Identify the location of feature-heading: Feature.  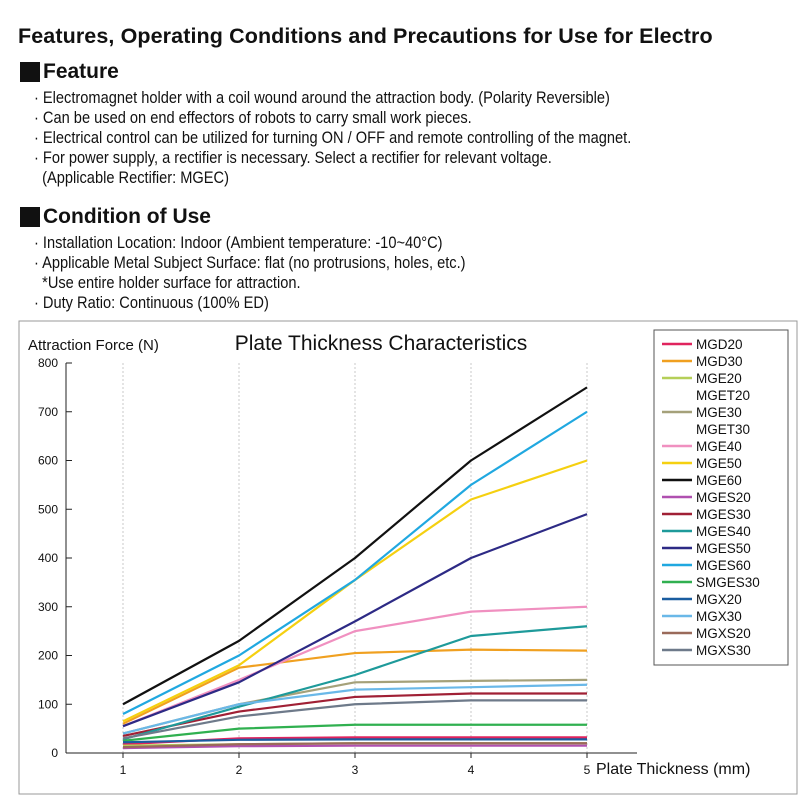
(69, 72).